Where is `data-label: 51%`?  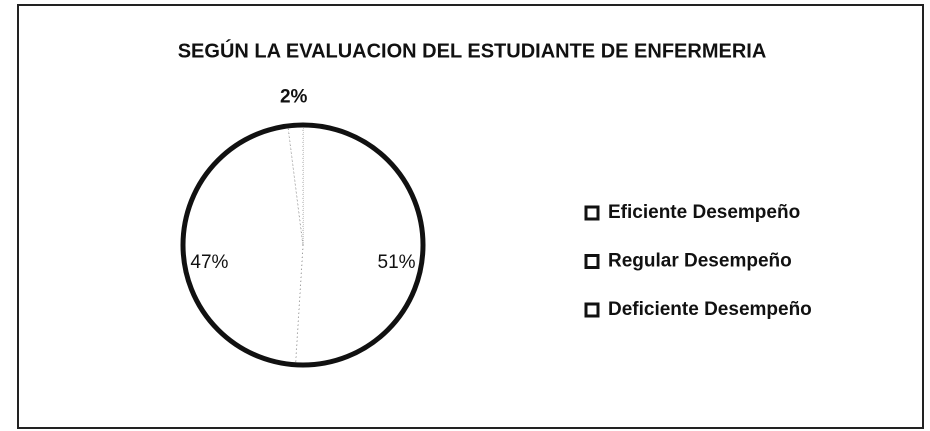
data-label: 51% is located at coordinates (397, 262).